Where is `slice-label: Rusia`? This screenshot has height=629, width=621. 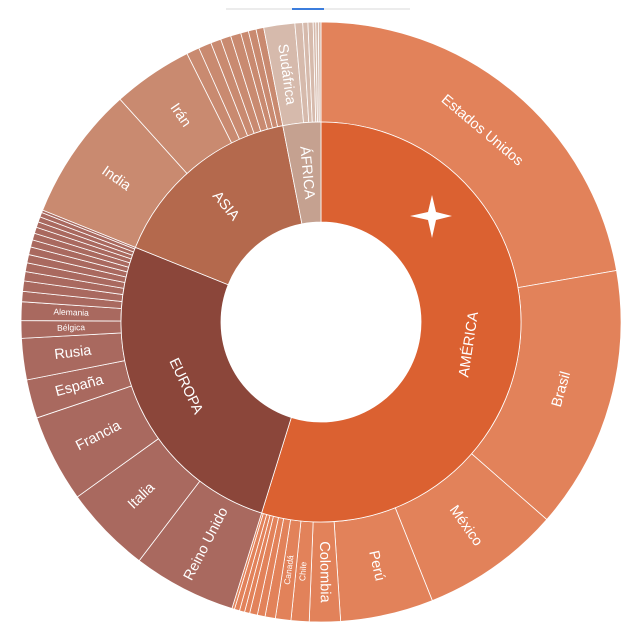
slice-label: Rusia is located at coordinates (74, 353).